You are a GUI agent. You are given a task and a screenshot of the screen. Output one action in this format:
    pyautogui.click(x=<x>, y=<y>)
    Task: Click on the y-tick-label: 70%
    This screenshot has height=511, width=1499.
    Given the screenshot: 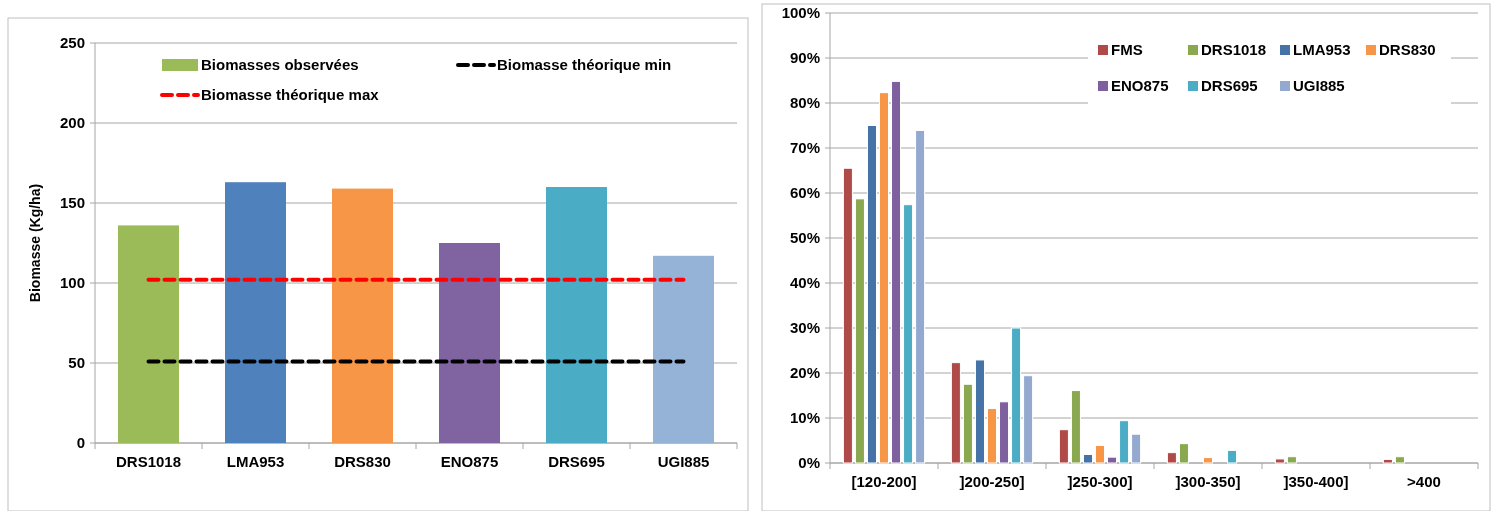 What is the action you would take?
    pyautogui.click(x=804, y=148)
    